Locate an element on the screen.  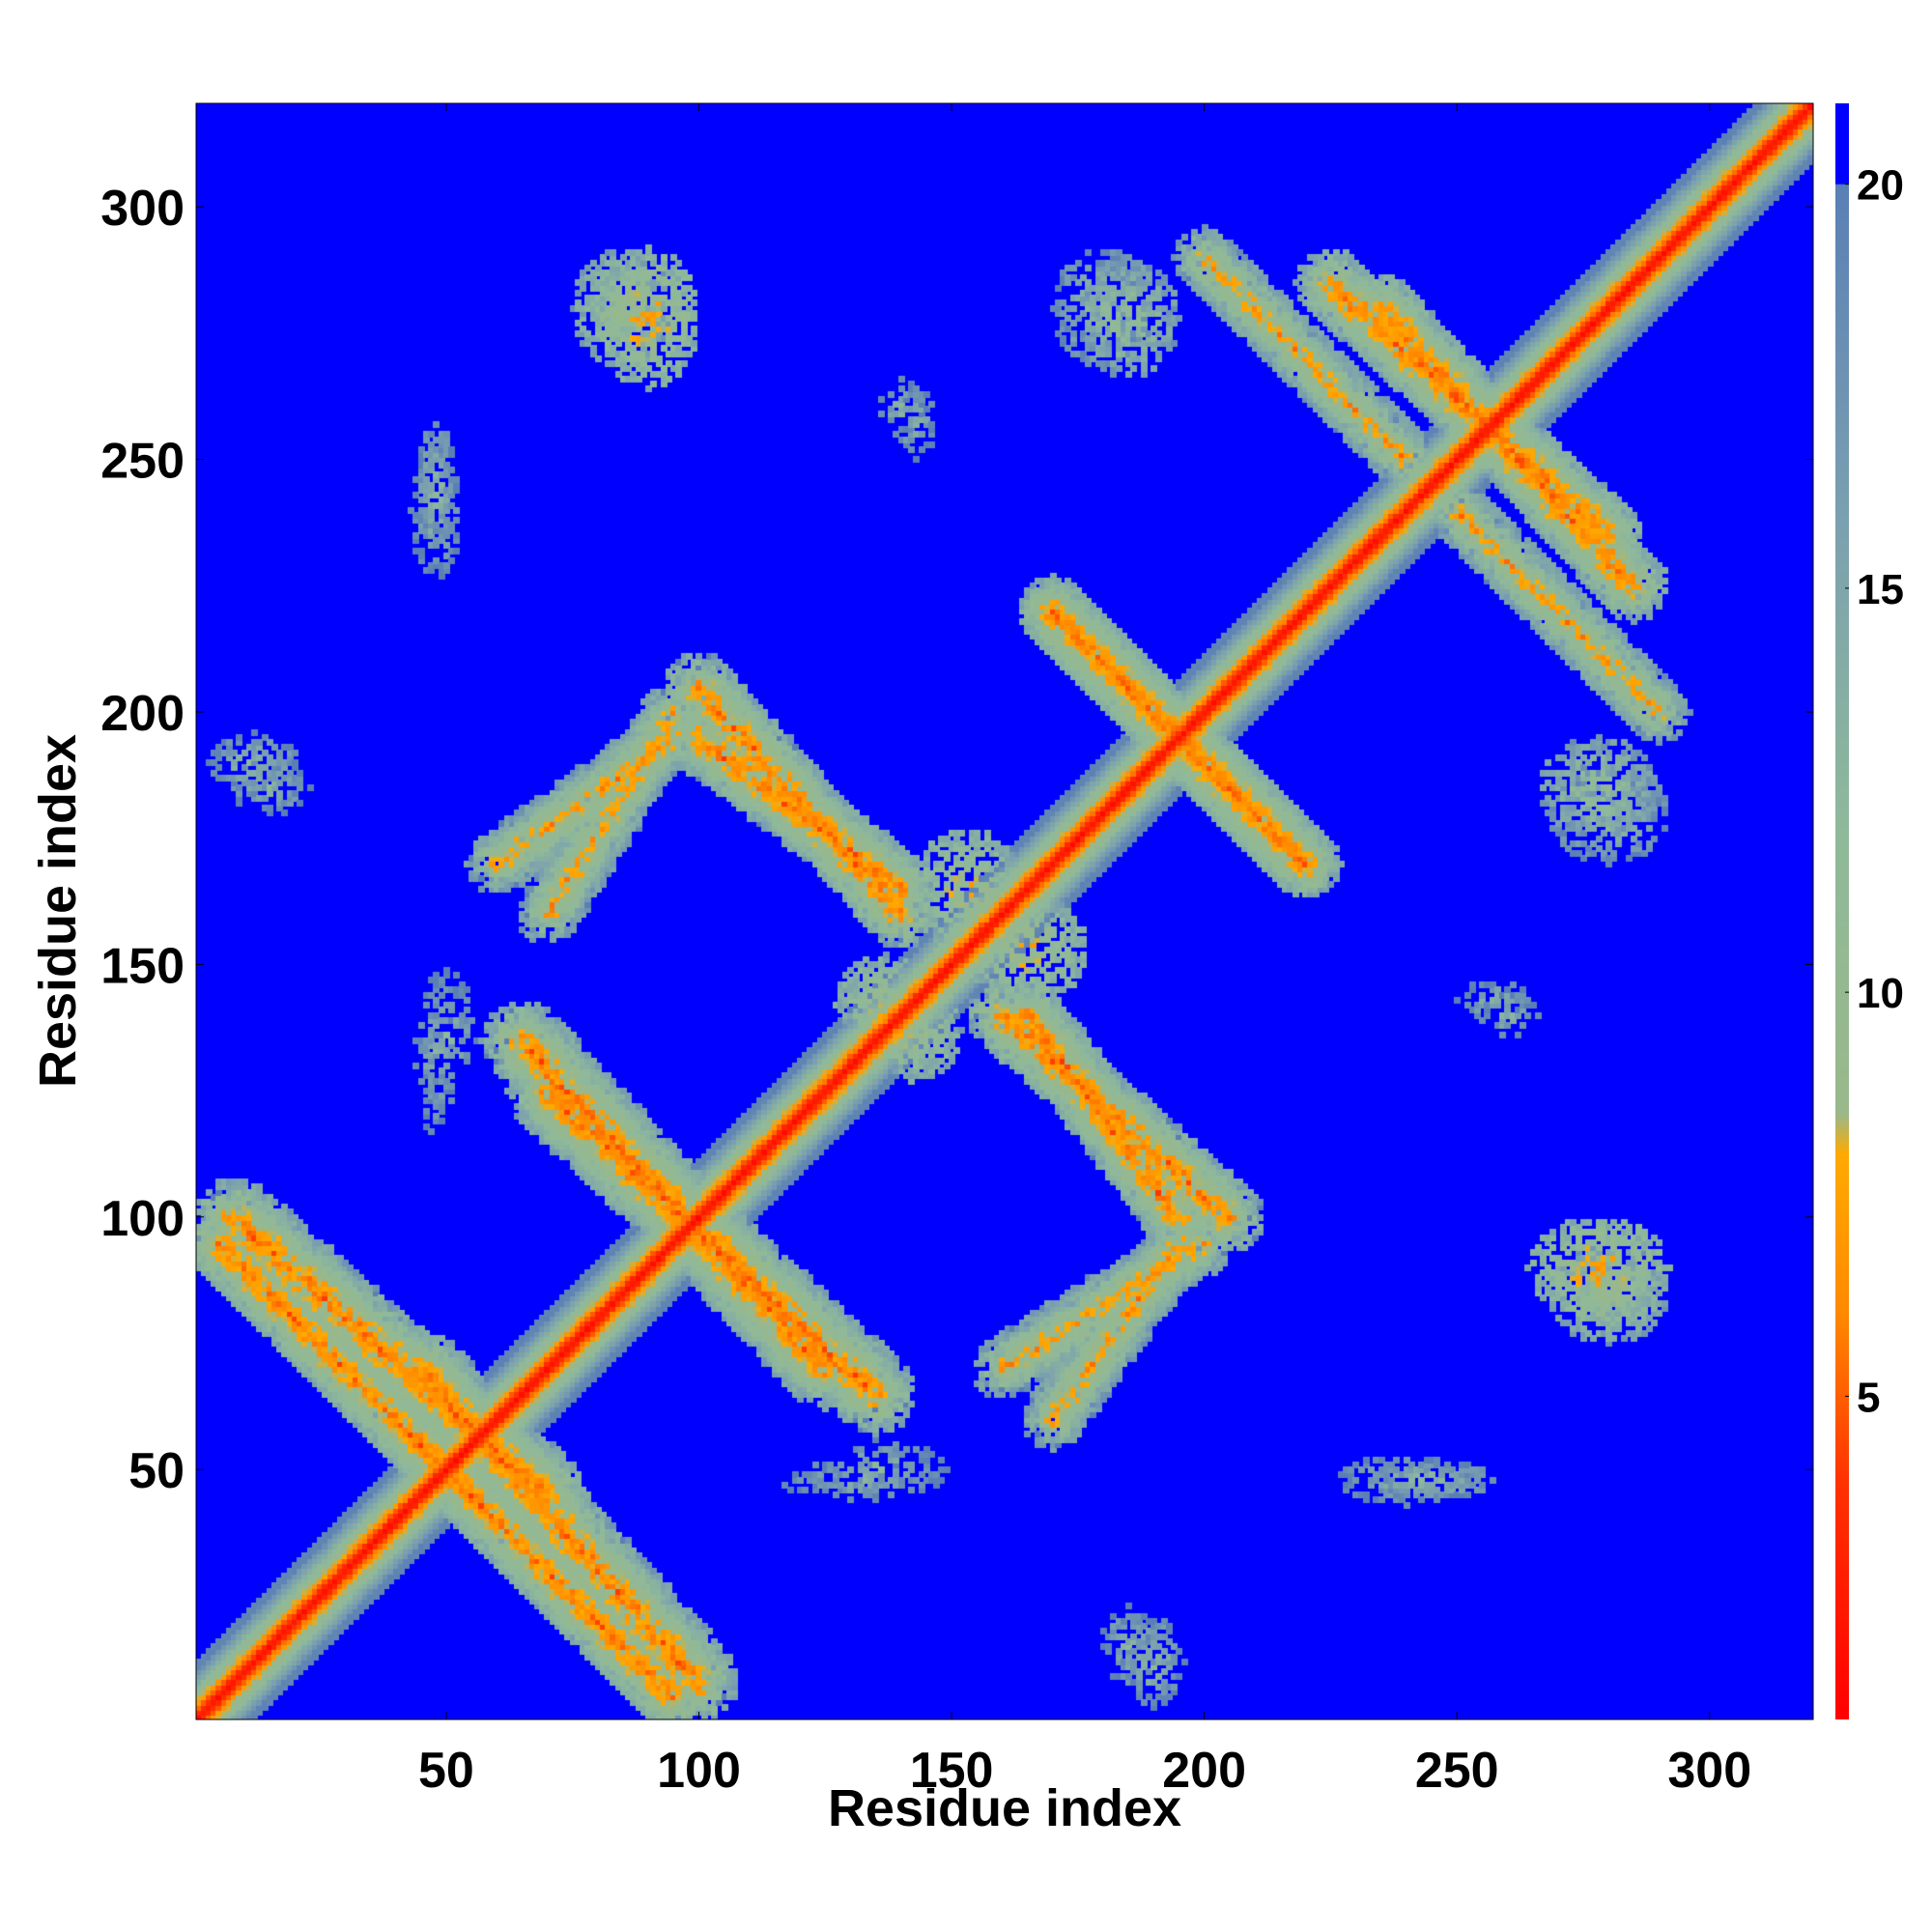
x-tick-label: 50 is located at coordinates (446, 1771).